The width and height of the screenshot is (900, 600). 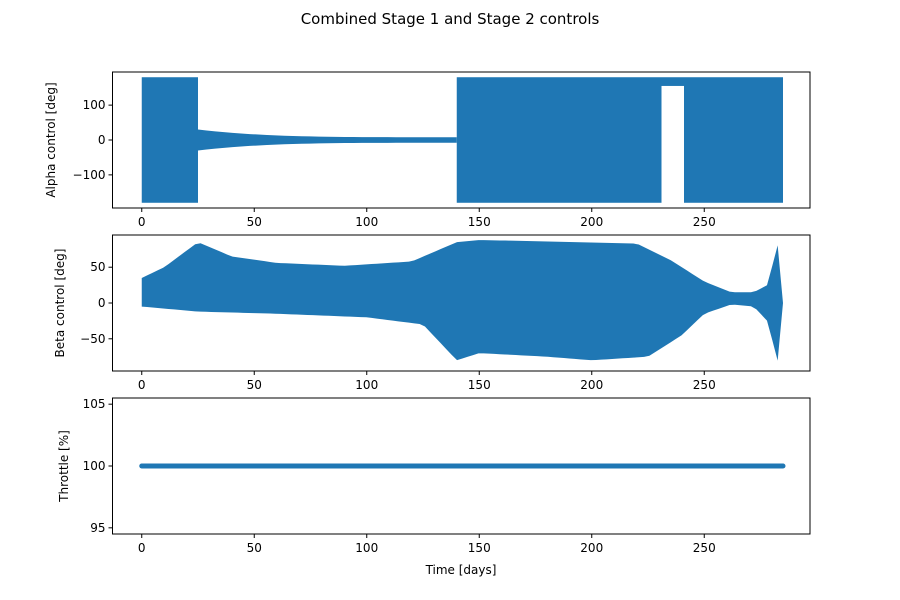 What do you see at coordinates (94, 466) in the screenshot?
I see `throttle-ytick-label-100: 100` at bounding box center [94, 466].